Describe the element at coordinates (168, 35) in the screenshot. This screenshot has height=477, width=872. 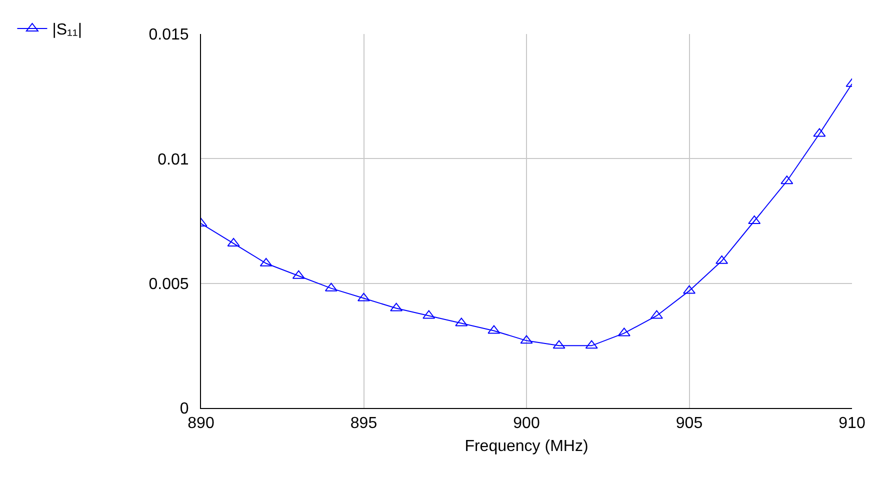
I see `y-tick-label: 0.015` at that location.